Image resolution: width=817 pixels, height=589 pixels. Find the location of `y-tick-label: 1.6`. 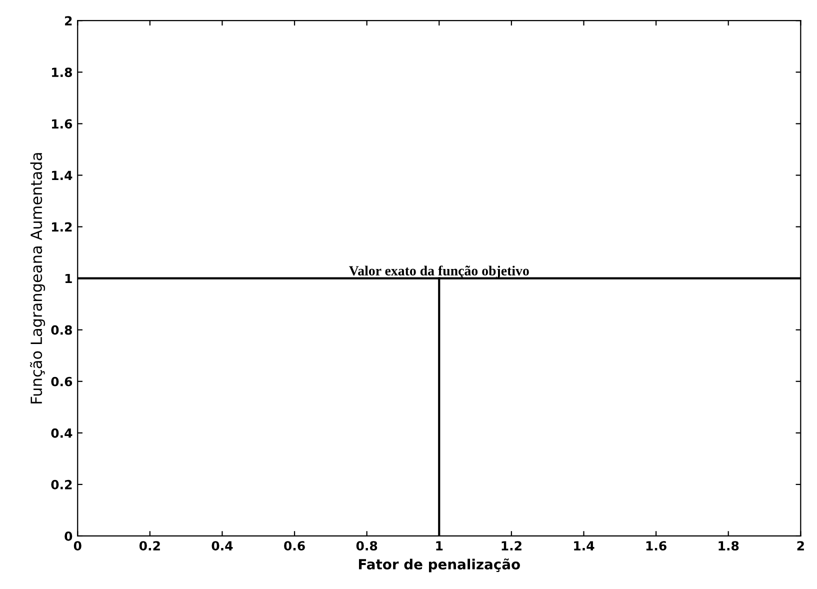

y-tick-label: 1.6 is located at coordinates (62, 124).